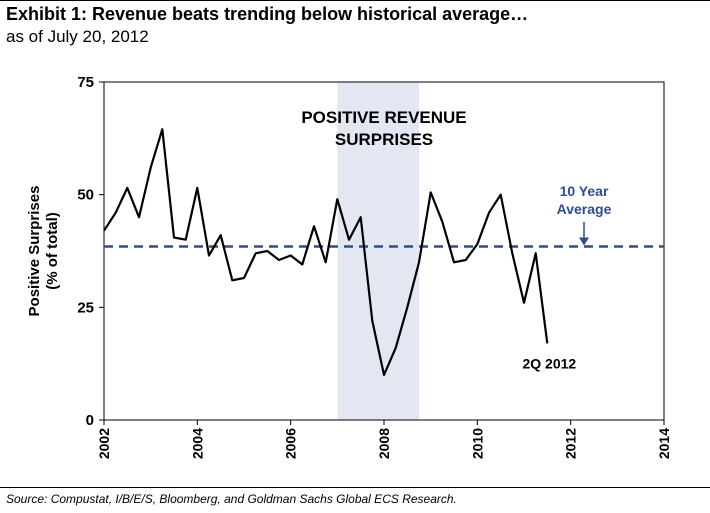 Image resolution: width=710 pixels, height=513 pixels. Describe the element at coordinates (384, 443) in the screenshot. I see `x-tick-label: 2008` at that location.